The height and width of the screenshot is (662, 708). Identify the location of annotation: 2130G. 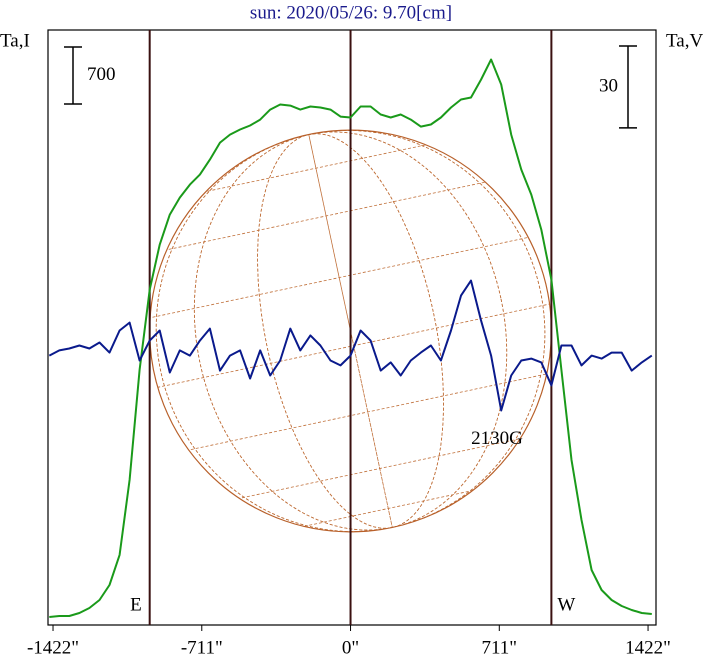
(497, 438).